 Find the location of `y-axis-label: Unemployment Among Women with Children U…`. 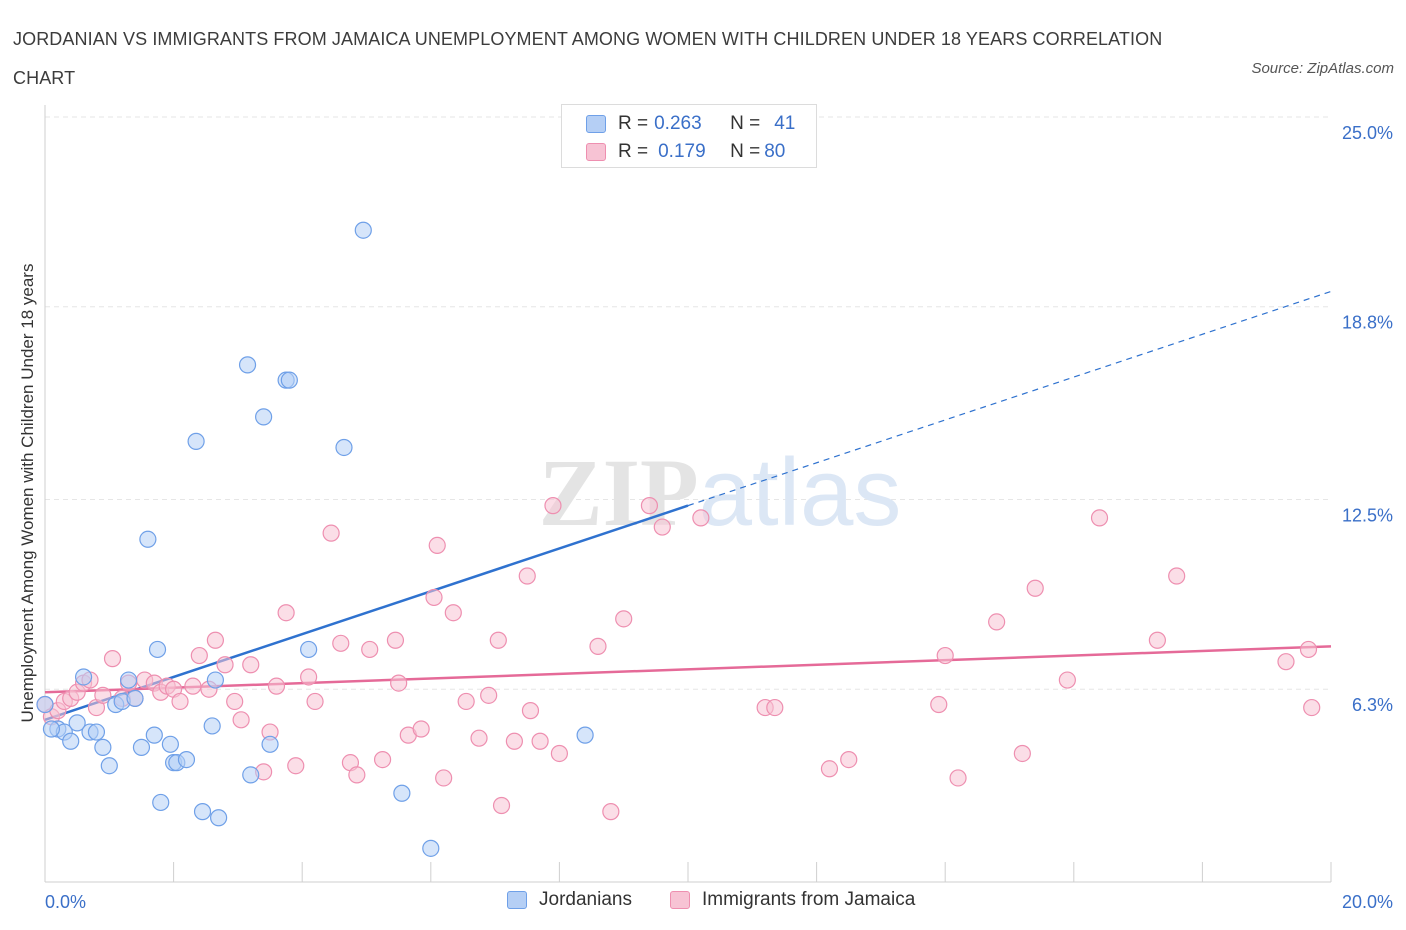

y-axis-label: Unemployment Among Women with Children U… is located at coordinates (27, 493).